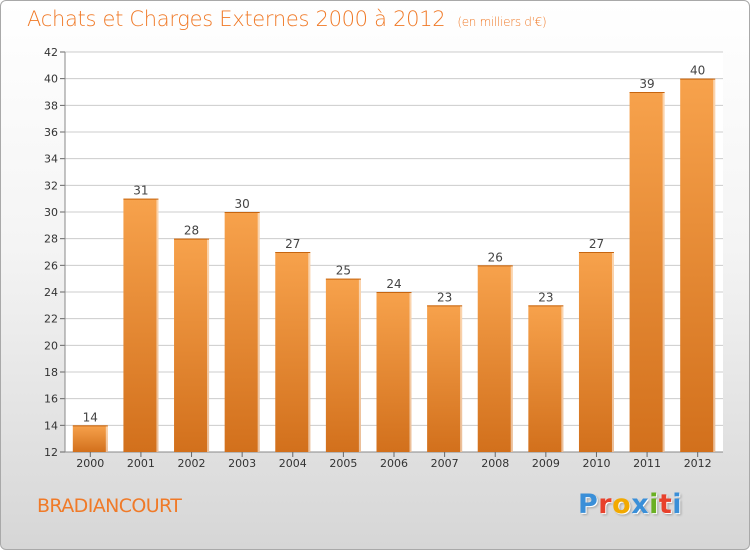 The image size is (750, 550). Describe the element at coordinates (51, 52) in the screenshot. I see `y-tick-label: 42` at that location.